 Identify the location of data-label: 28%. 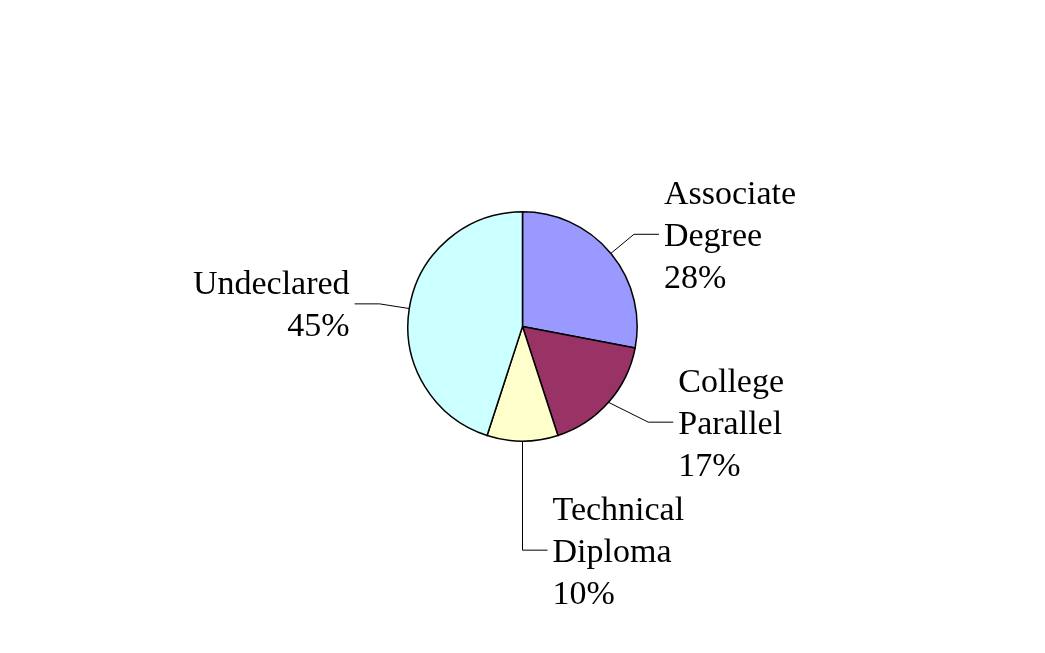
(695, 276).